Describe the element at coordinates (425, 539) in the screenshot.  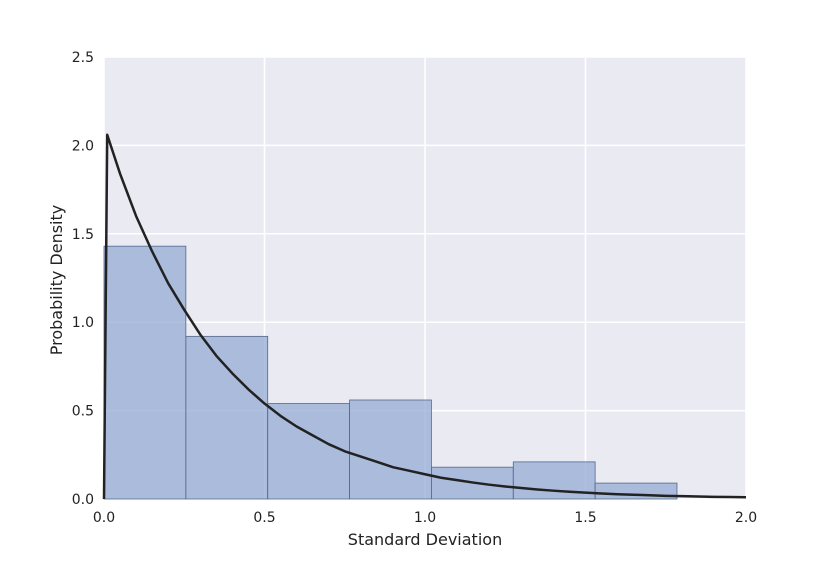
I see `x-axis-label: Standard Deviation` at that location.